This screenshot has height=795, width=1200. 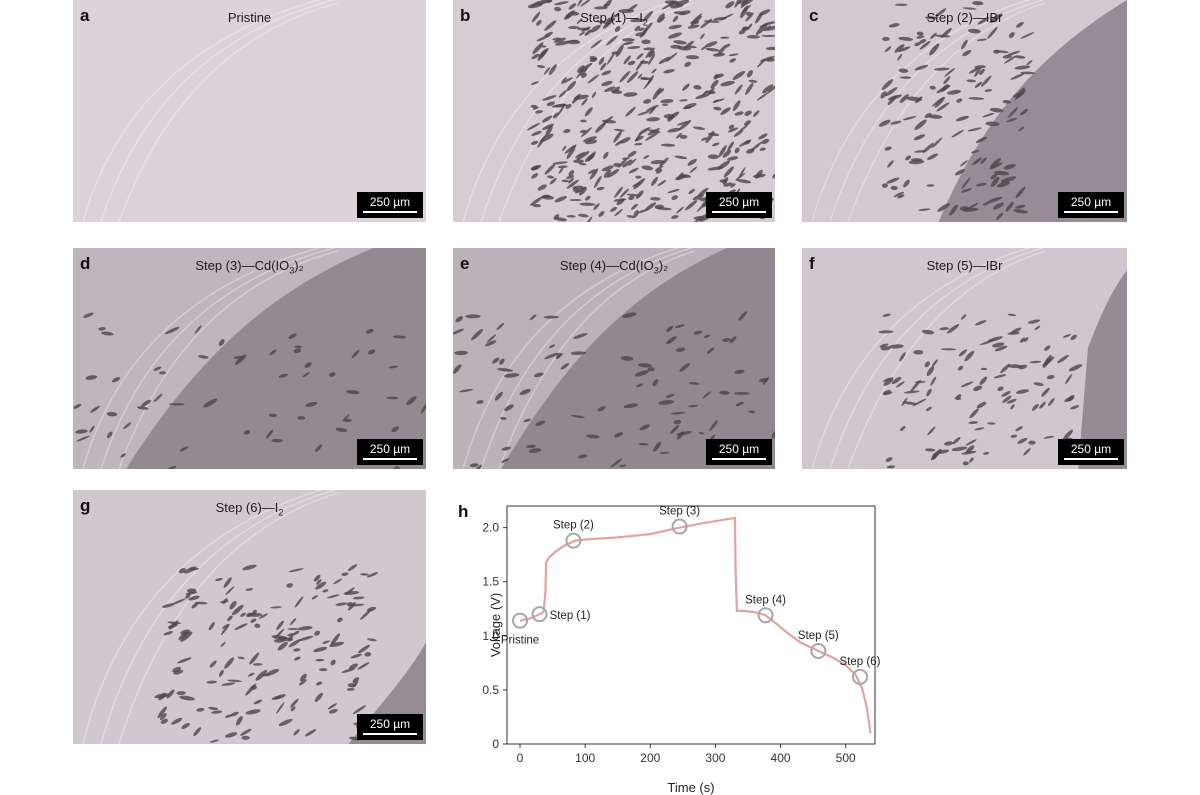 I want to click on y-tick-label: 0.5, so click(x=490, y=690).